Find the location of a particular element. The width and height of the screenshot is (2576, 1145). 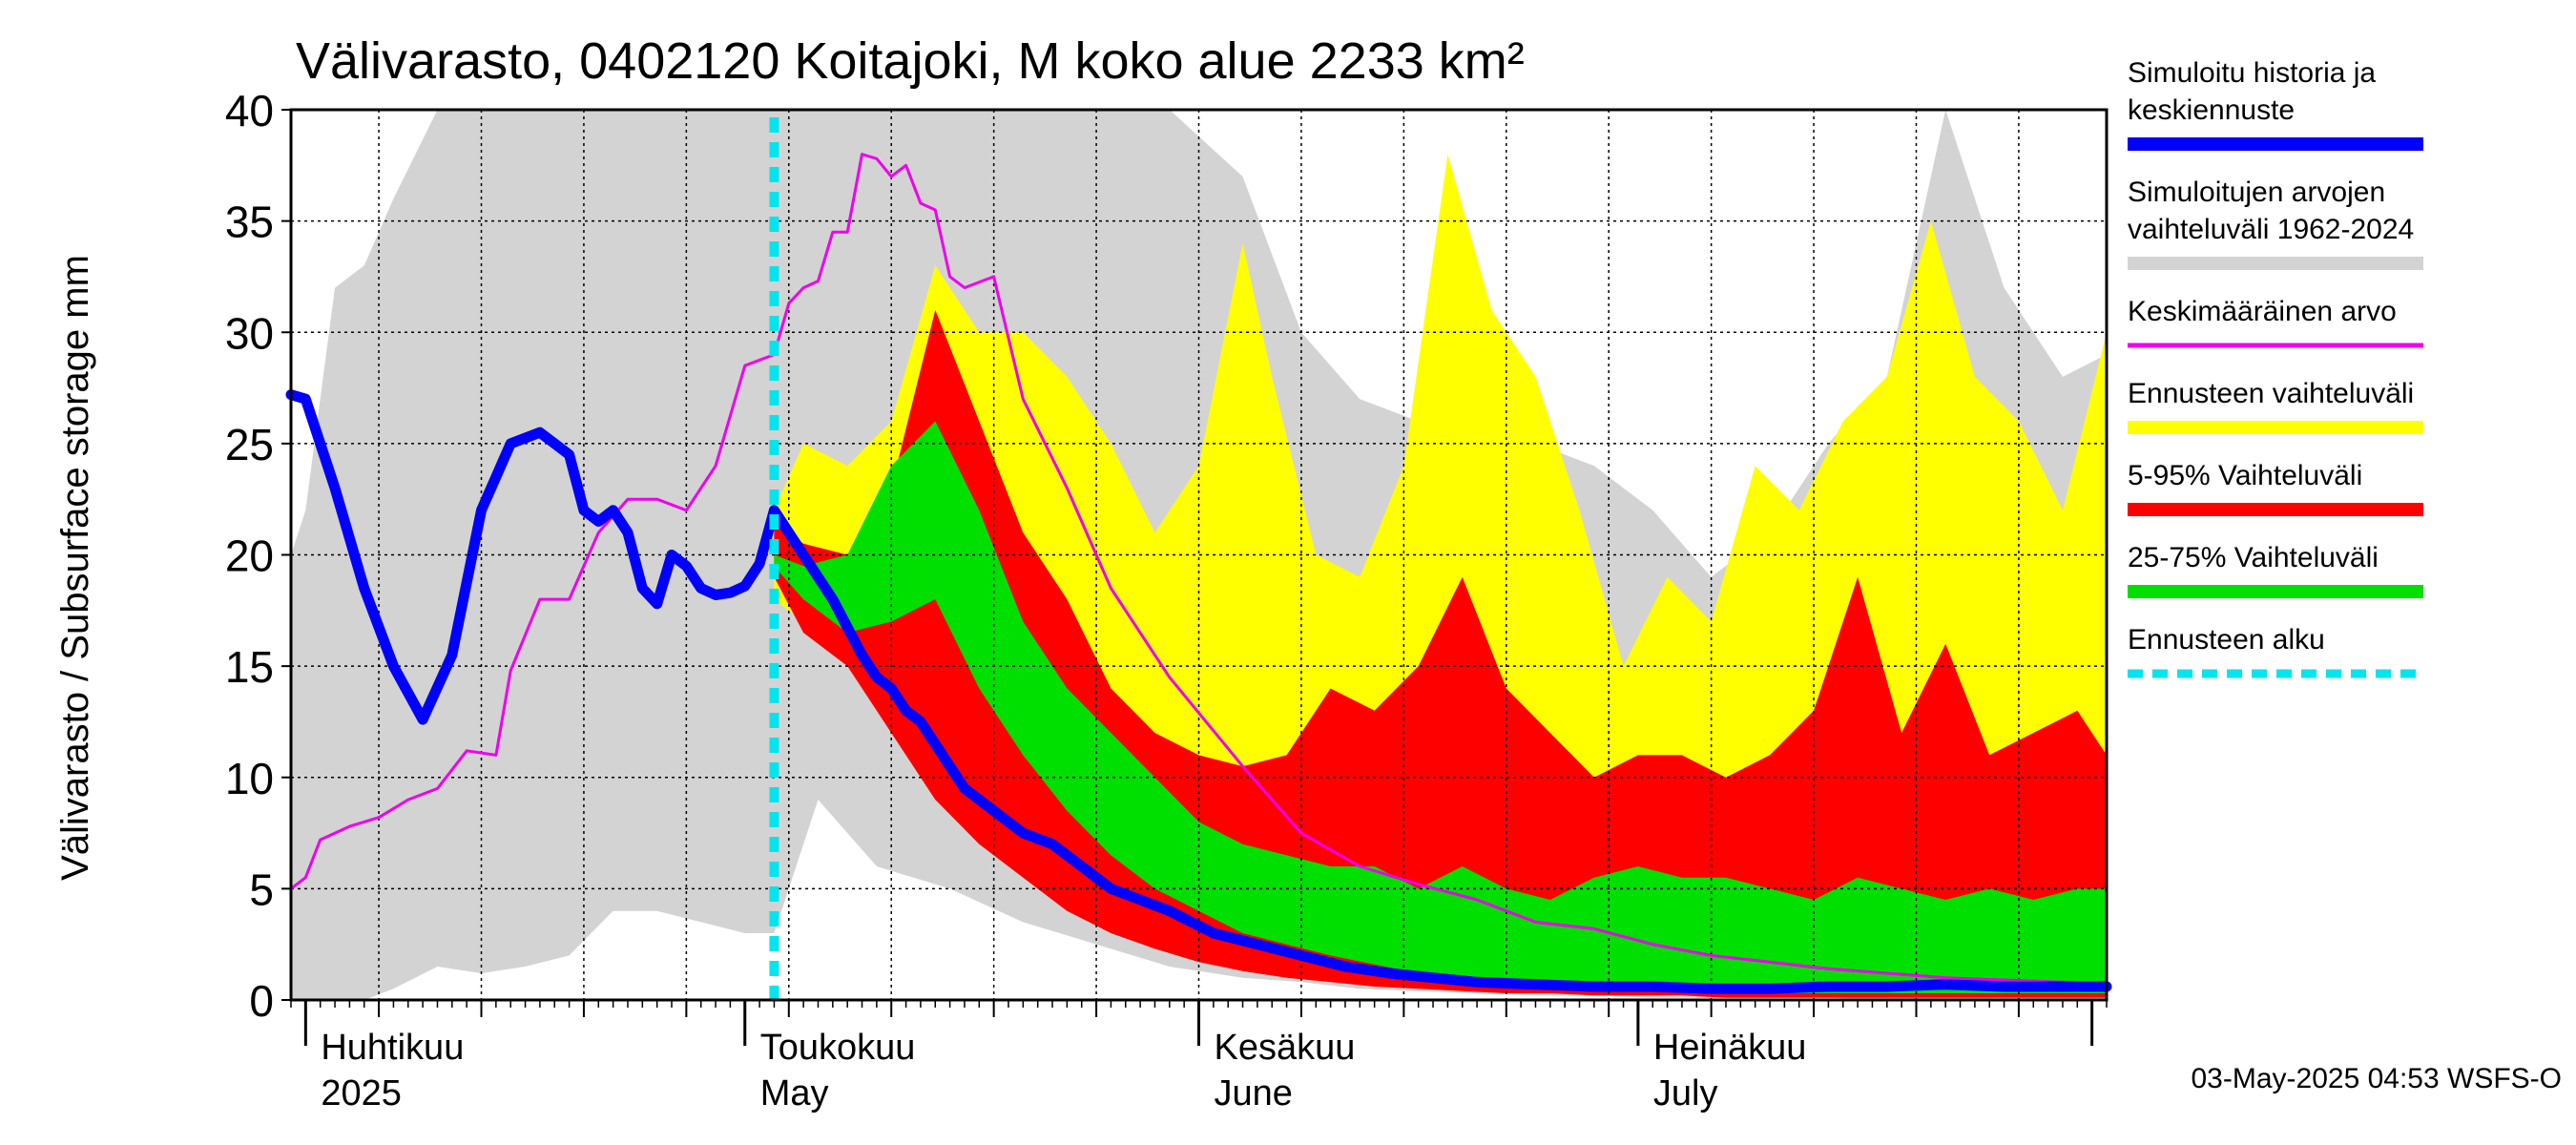

y-axis-label: Välivarasto / Subsurface storage mm is located at coordinates (75, 568).